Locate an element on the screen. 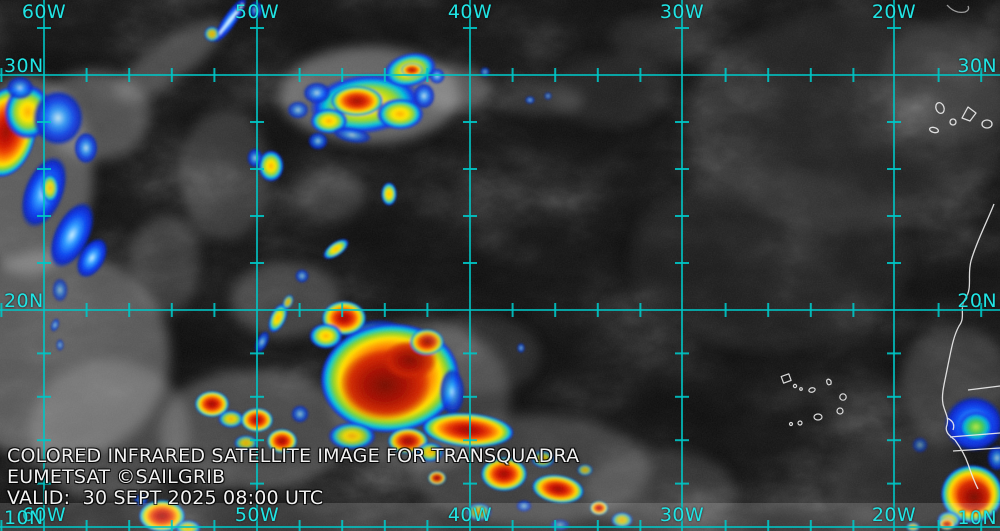  grid-label-top-40W: 40W is located at coordinates (470, 12).